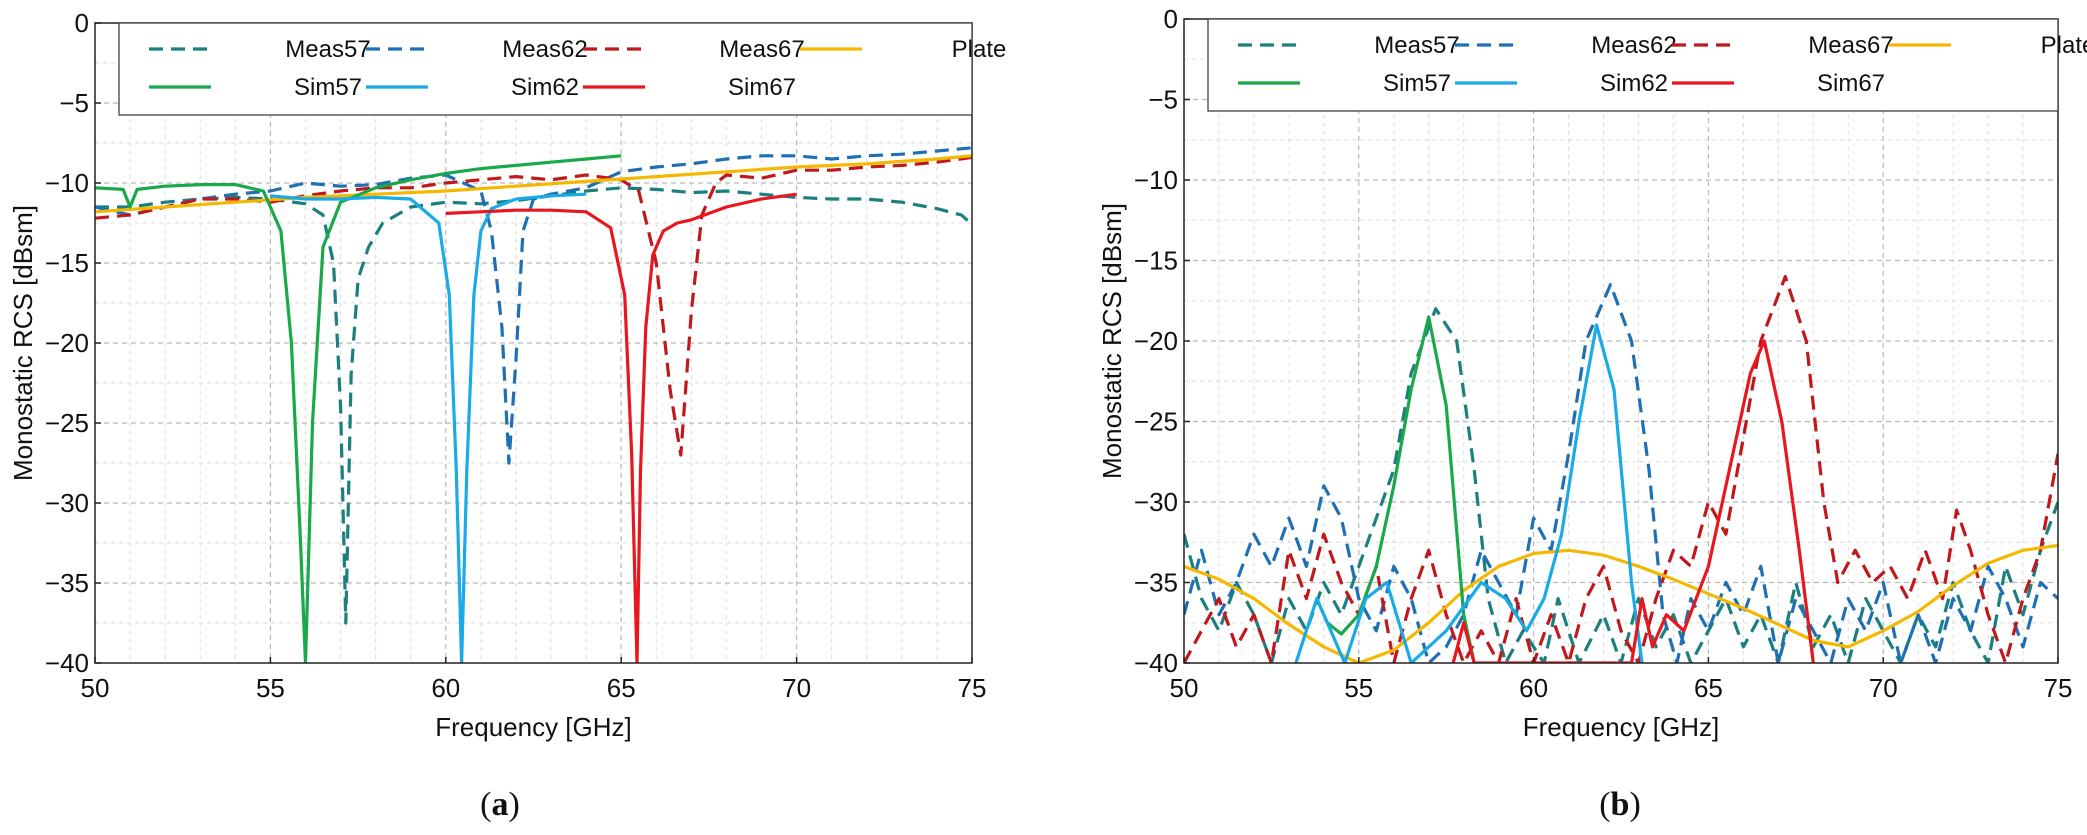  Describe the element at coordinates (1620, 804) in the screenshot. I see `panel-label: (b)` at that location.